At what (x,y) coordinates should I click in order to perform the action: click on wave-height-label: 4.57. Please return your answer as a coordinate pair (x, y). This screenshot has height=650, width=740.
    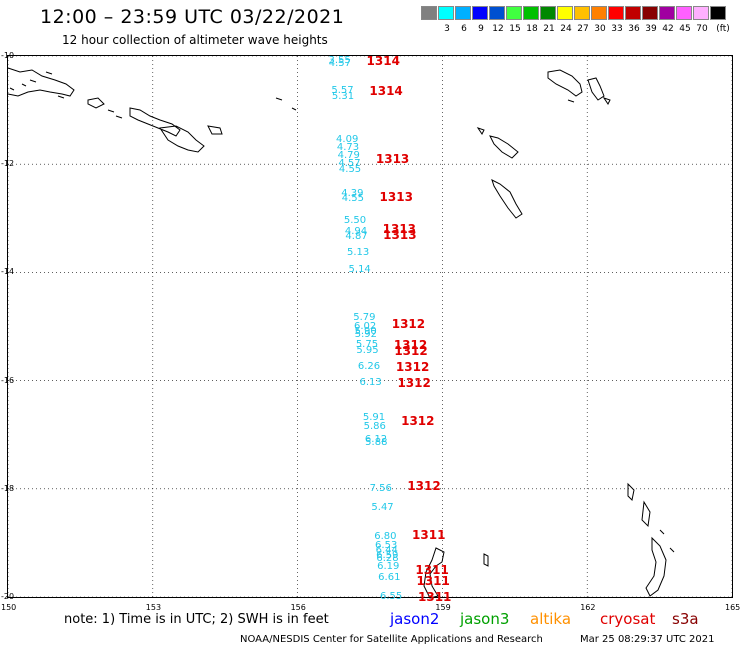
    Looking at the image, I should click on (340, 64).